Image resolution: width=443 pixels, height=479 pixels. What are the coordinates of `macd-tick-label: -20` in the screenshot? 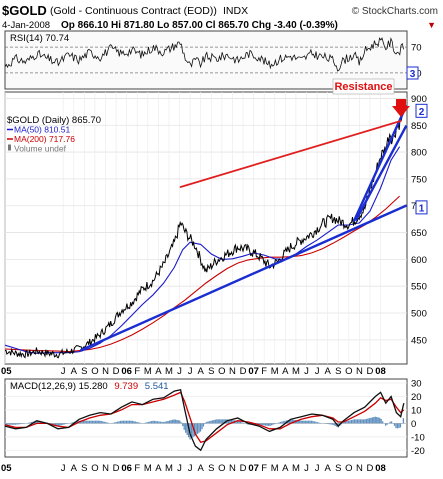 It's located at (418, 451).